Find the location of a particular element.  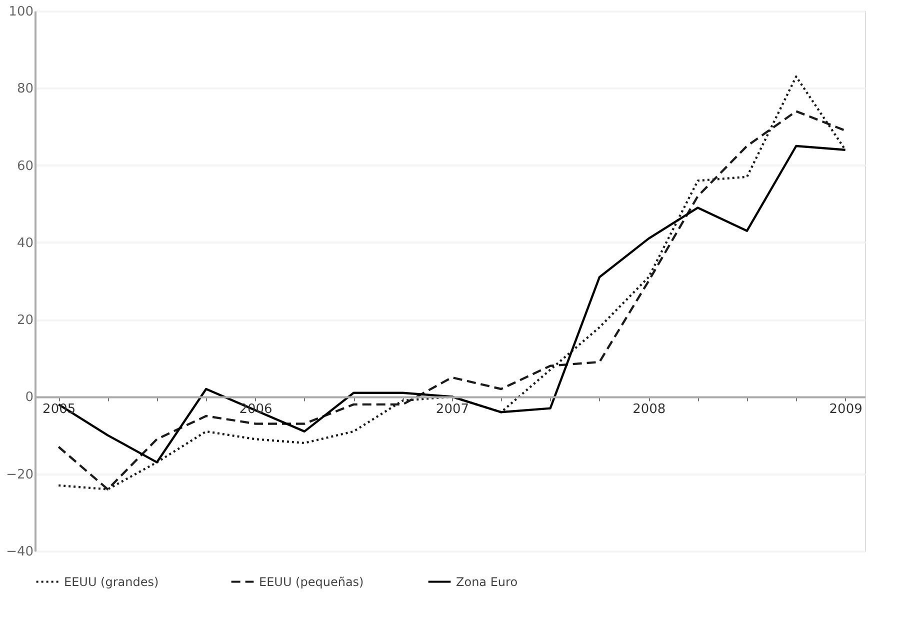

y-tick-label: 0 is located at coordinates (29, 398).